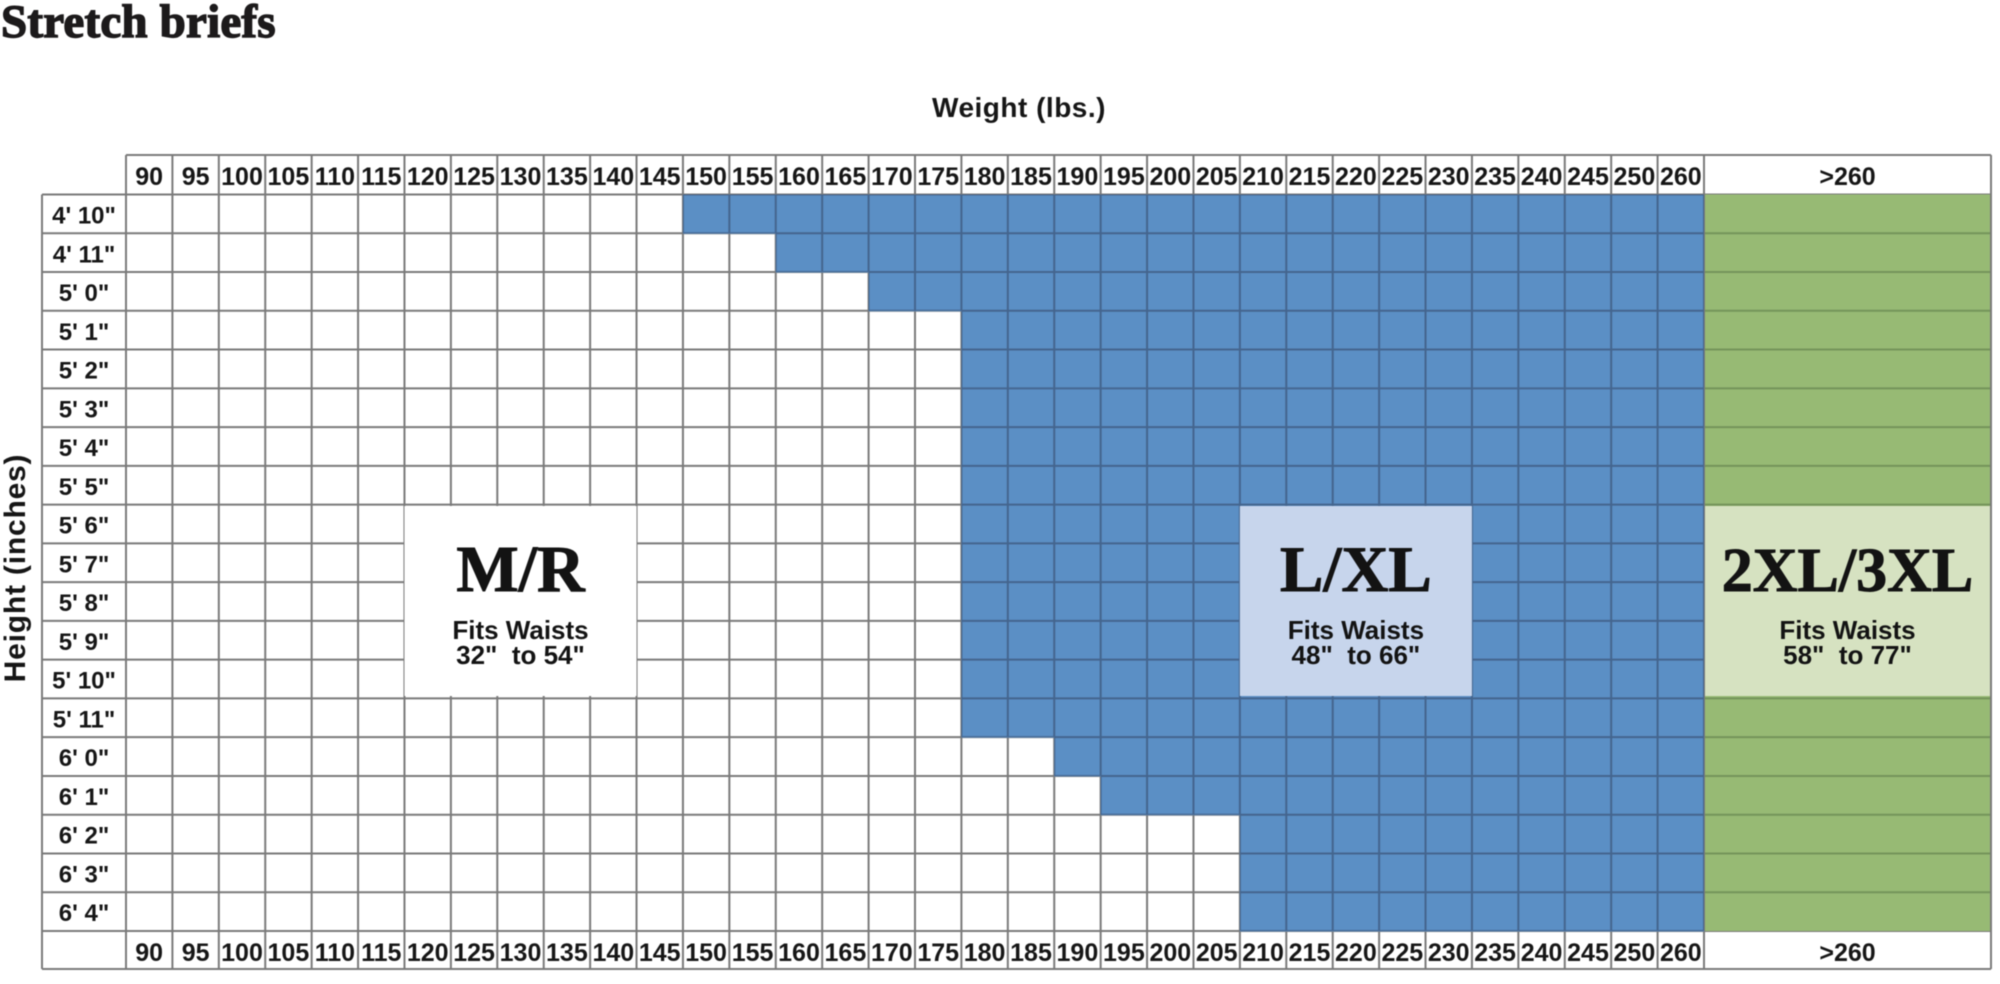  I want to click on svg-text: 5' 4", so click(84, 448).